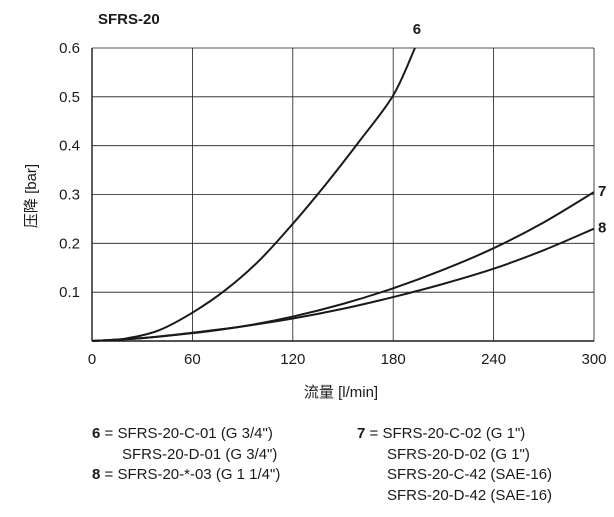  What do you see at coordinates (92, 359) in the screenshot?
I see `x-tick-label: 0` at bounding box center [92, 359].